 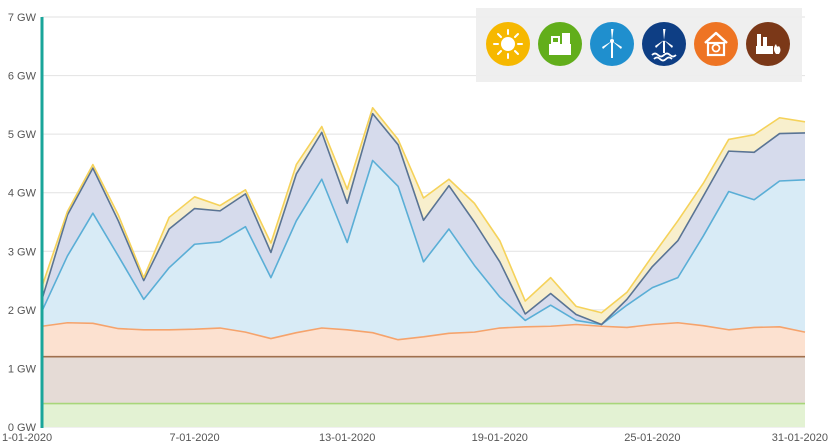 I want to click on fossil-glyph, so click(x=768, y=44).